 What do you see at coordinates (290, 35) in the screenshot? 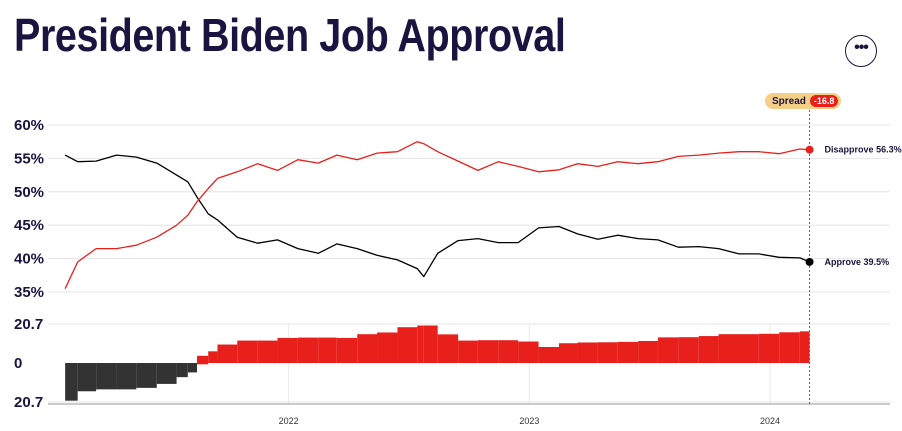
I see `page-title: President Biden Job Approval` at bounding box center [290, 35].